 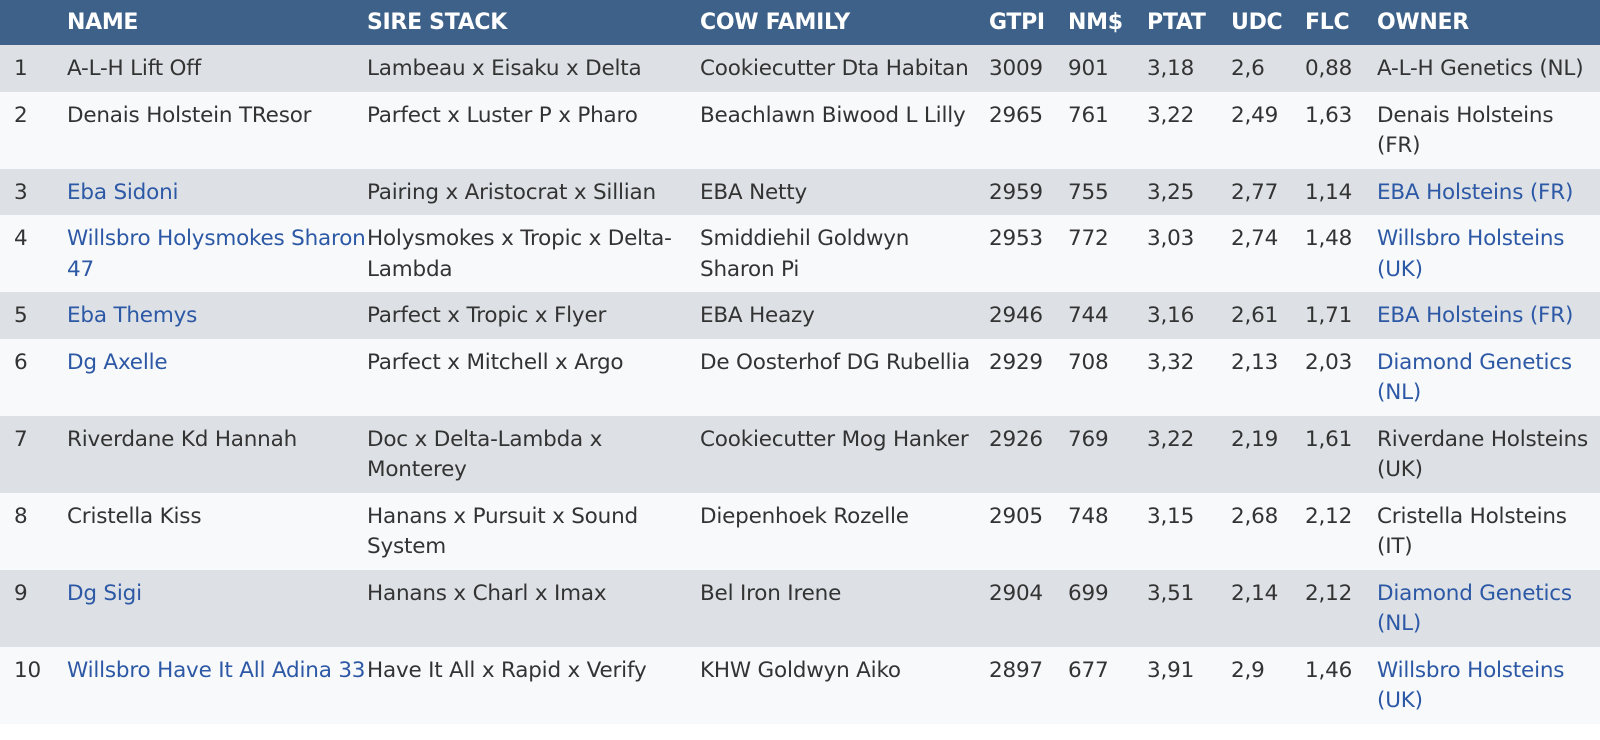 I want to click on cow-family-text: KHW Goldwyn Aiko, so click(x=800, y=670).